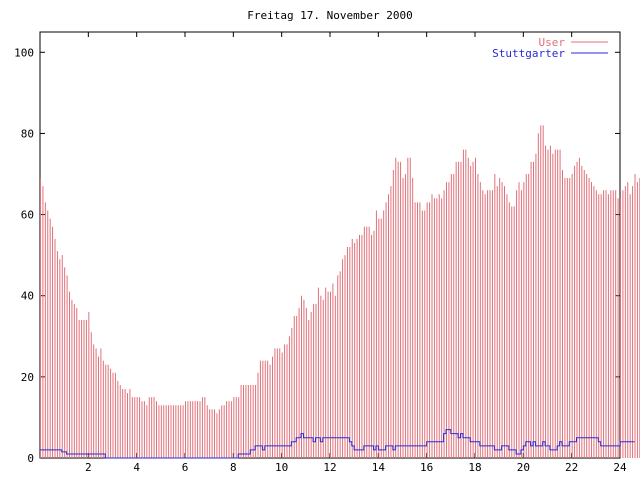 The image size is (640, 480). What do you see at coordinates (233, 467) in the screenshot?
I see `x-tick-label: 8` at bounding box center [233, 467].